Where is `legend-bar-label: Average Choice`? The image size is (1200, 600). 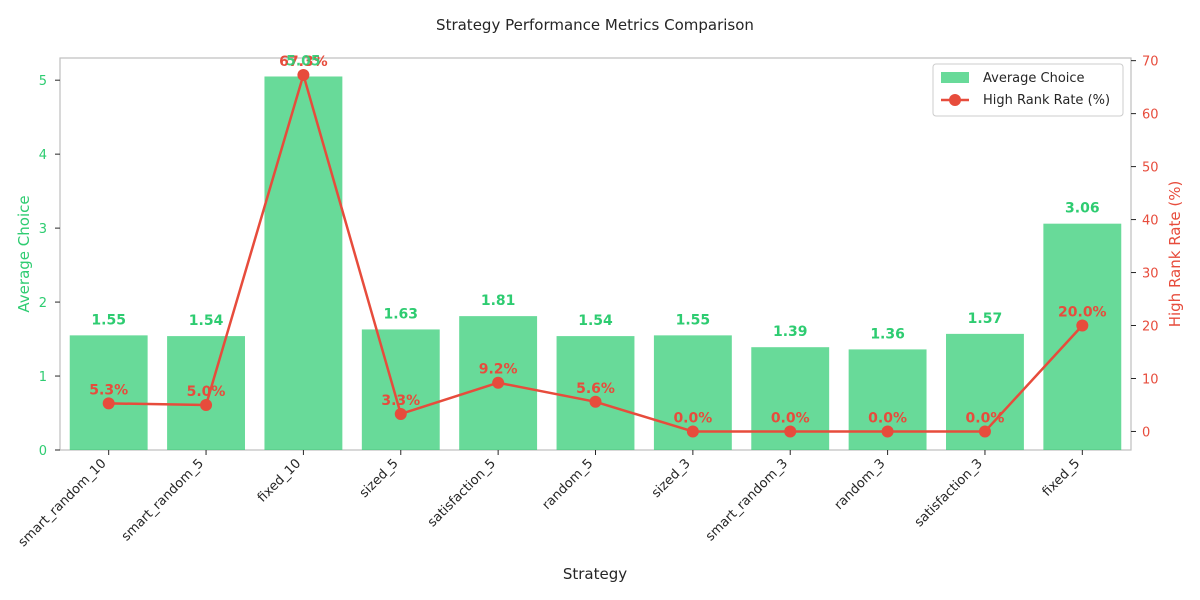 legend-bar-label: Average Choice is located at coordinates (1034, 78).